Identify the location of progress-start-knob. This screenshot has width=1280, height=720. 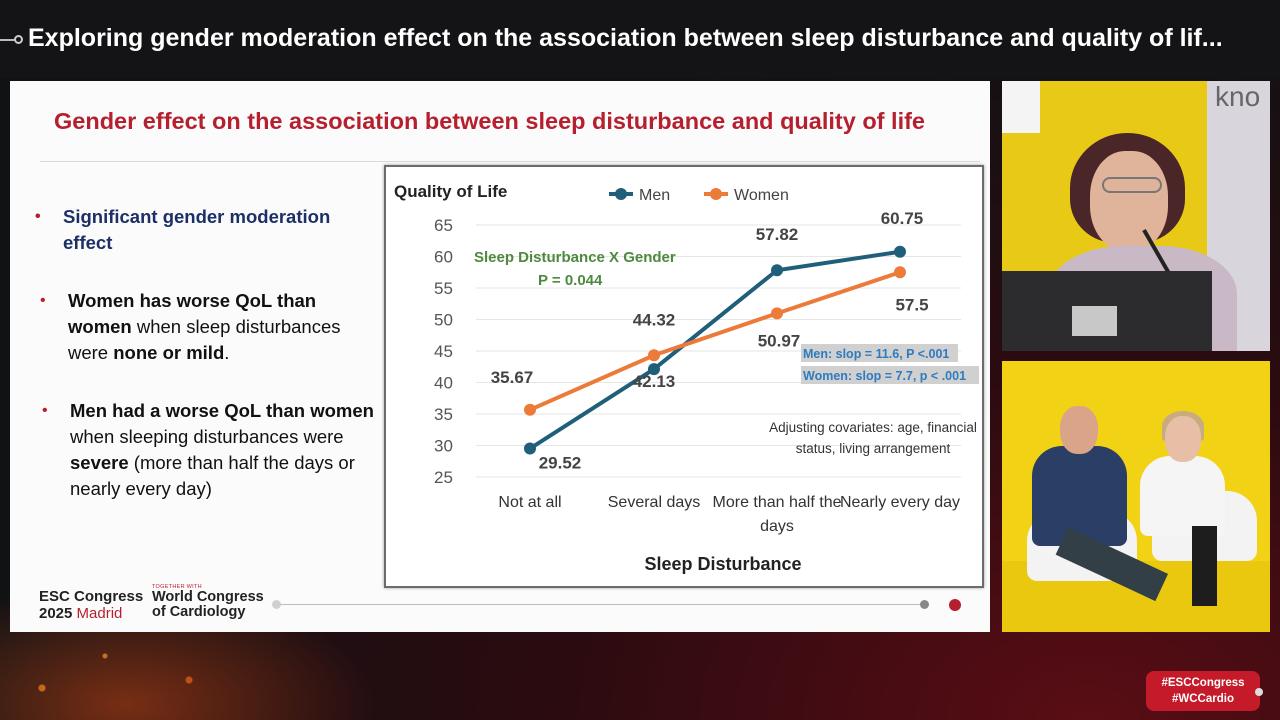
(276, 604).